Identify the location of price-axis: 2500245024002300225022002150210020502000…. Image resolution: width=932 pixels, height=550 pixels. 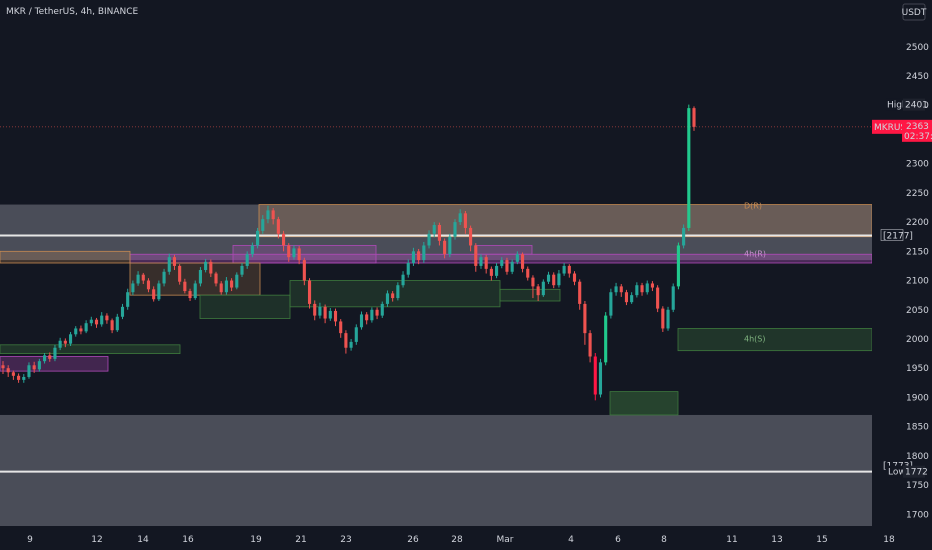
(917, 282).